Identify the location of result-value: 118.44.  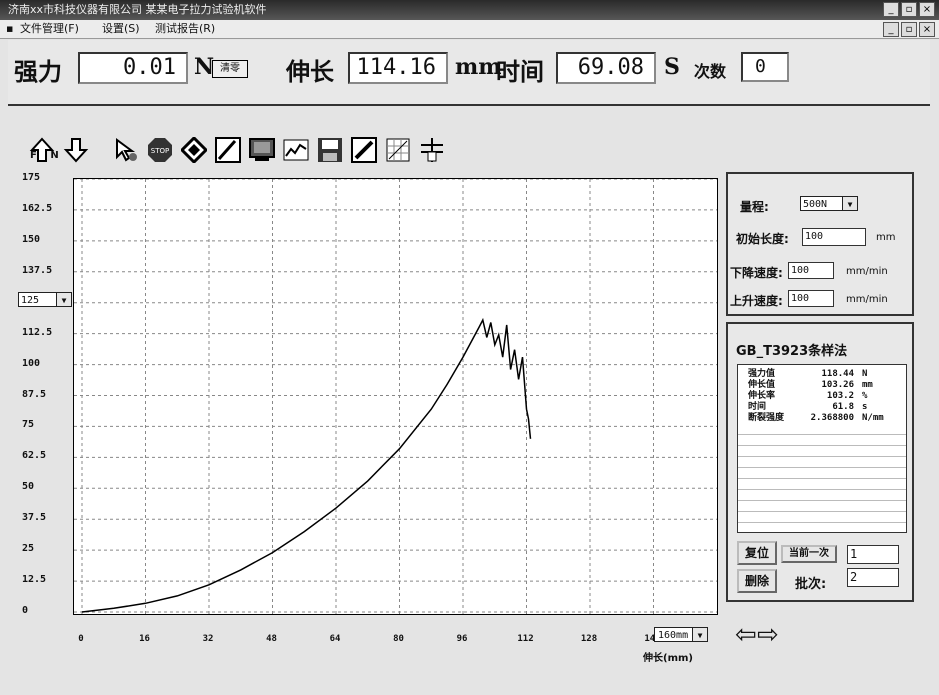
(837, 374).